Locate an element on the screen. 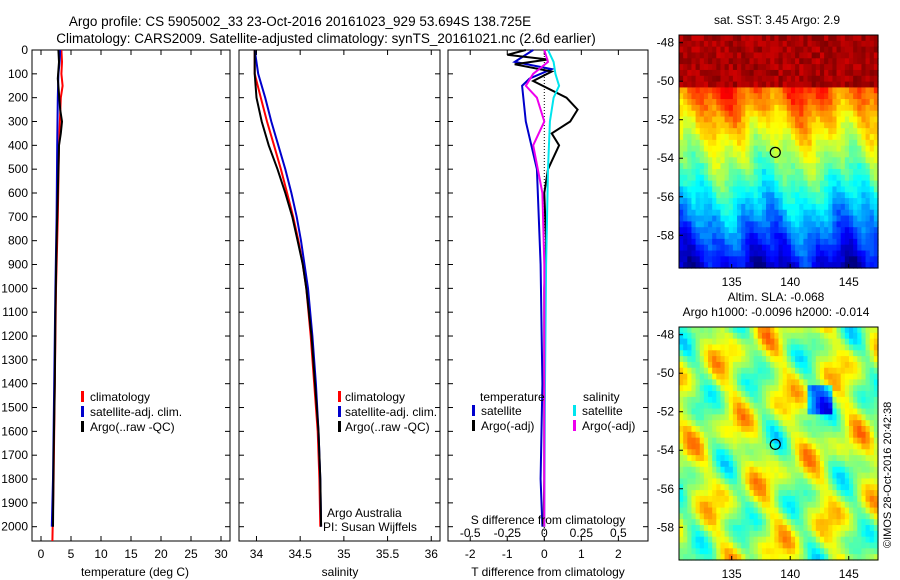 The height and width of the screenshot is (580, 900). map-y-tick-label: -52 is located at coordinates (666, 412).